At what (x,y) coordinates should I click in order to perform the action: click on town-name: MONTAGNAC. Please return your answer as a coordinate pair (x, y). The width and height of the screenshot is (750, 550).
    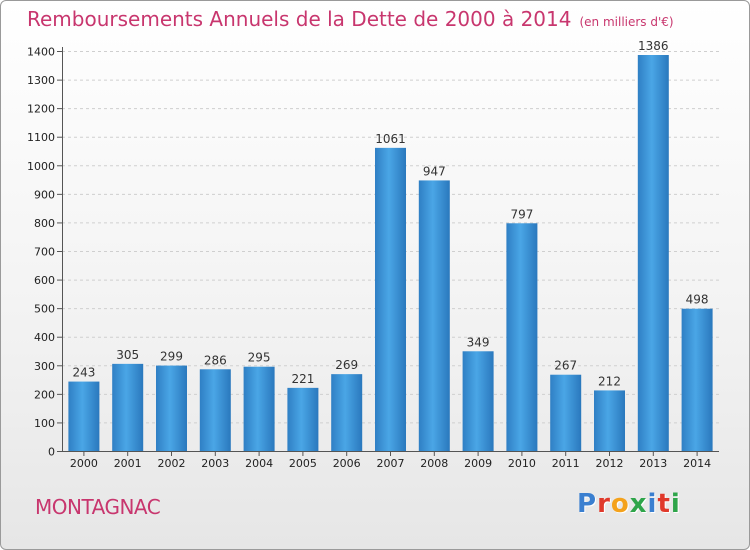
    Looking at the image, I should click on (98, 507).